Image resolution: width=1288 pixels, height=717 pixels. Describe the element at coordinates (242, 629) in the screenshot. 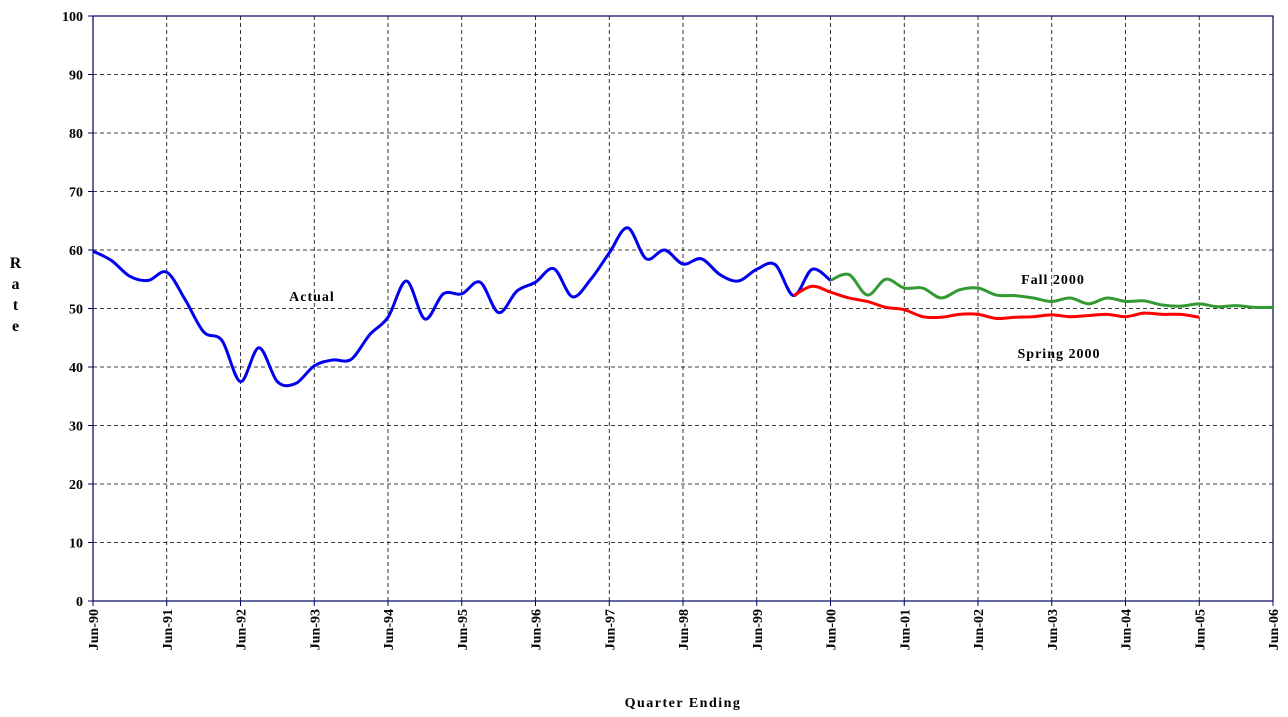

I see `x-tick-label: Jun-92` at that location.